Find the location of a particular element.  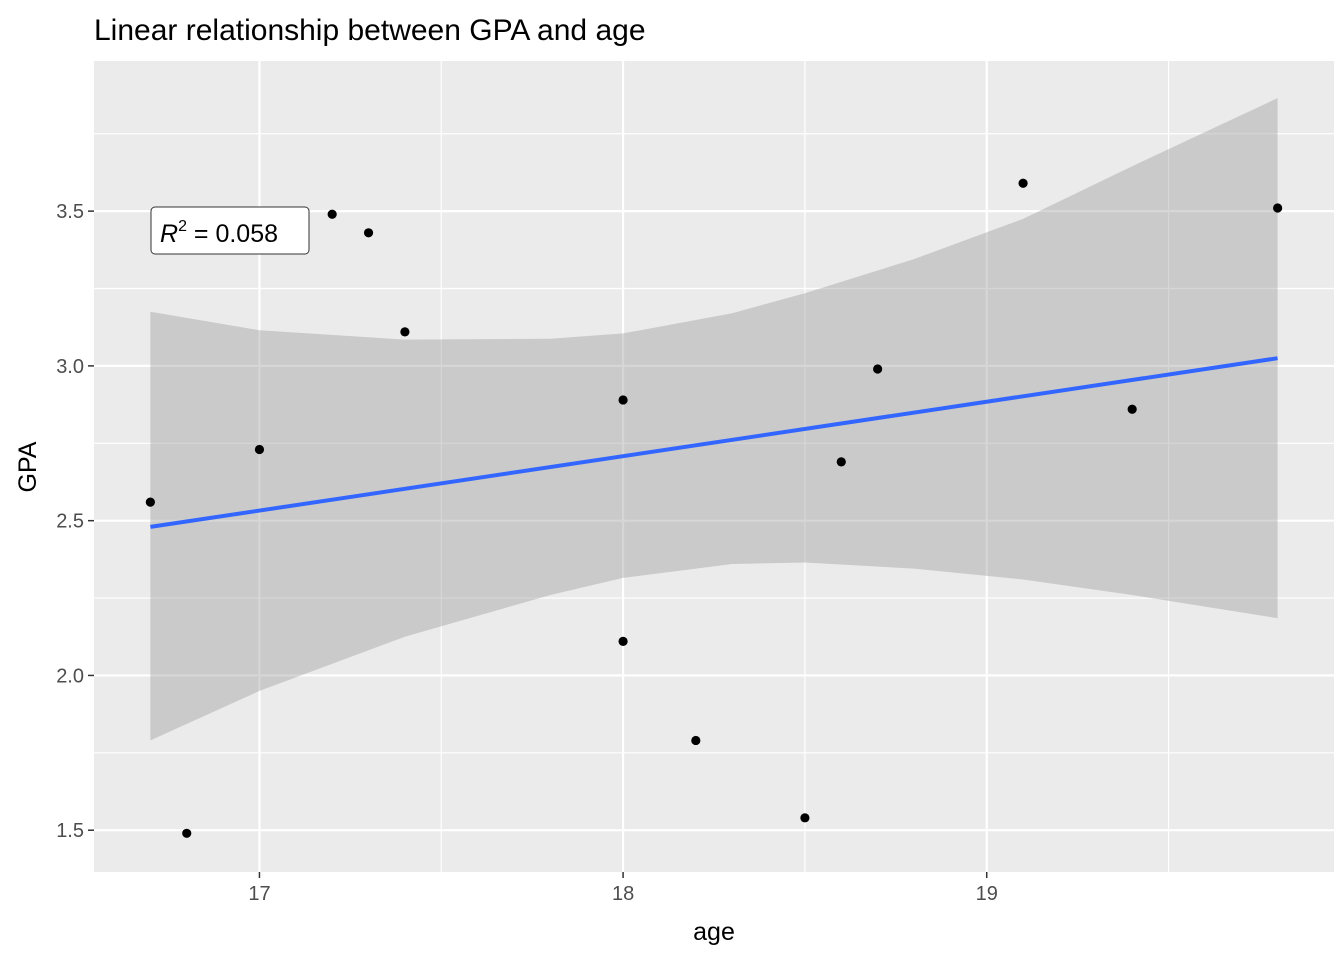

y-tick-label: 3.0 is located at coordinates (70, 367).